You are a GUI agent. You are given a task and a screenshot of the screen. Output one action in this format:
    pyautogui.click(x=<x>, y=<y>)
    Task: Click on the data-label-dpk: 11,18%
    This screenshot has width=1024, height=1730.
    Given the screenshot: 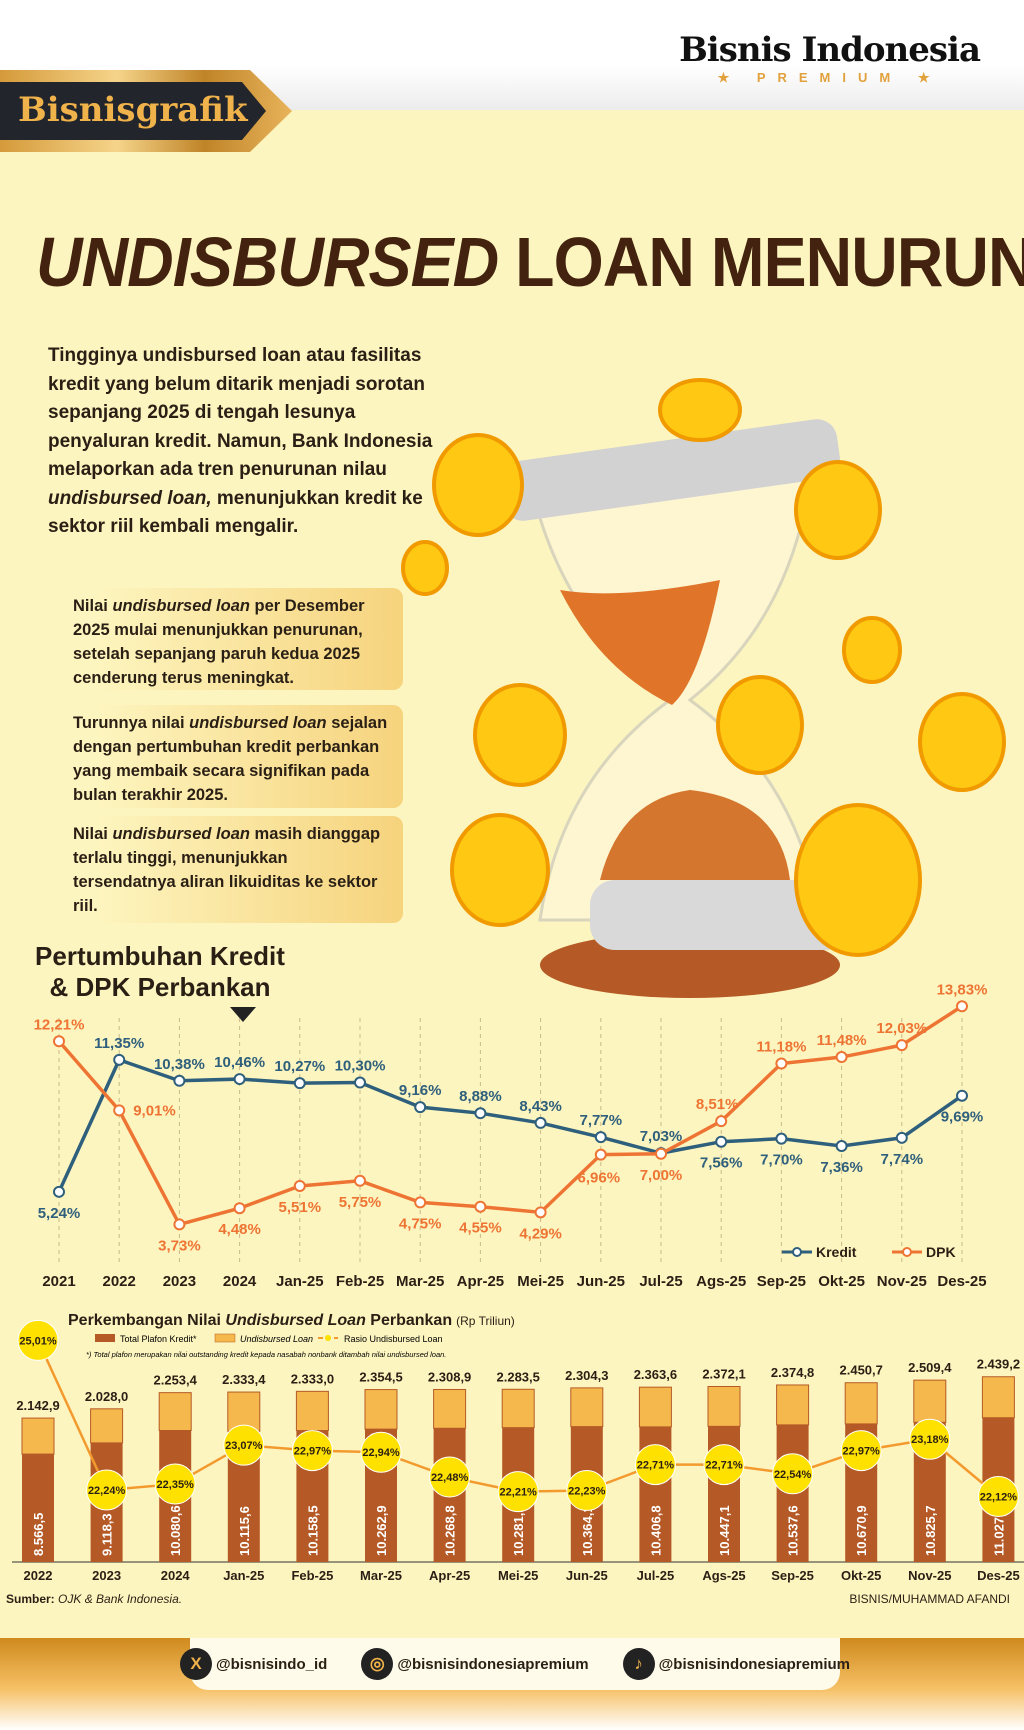 What is the action you would take?
    pyautogui.click(x=781, y=1047)
    